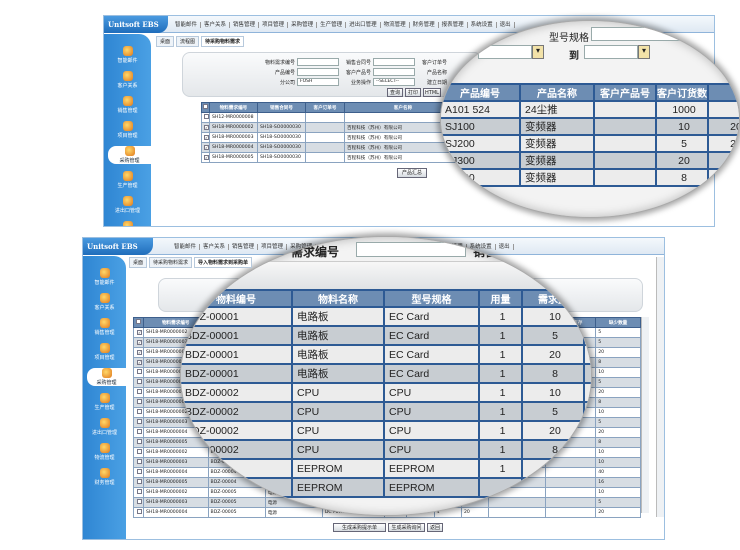  What do you see at coordinates (643, 34) in the screenshot?
I see `model-spec-input` at bounding box center [643, 34].